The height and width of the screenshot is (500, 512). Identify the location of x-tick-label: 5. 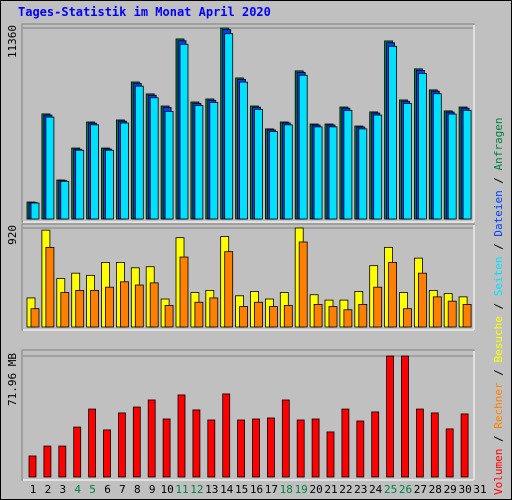
(92, 489).